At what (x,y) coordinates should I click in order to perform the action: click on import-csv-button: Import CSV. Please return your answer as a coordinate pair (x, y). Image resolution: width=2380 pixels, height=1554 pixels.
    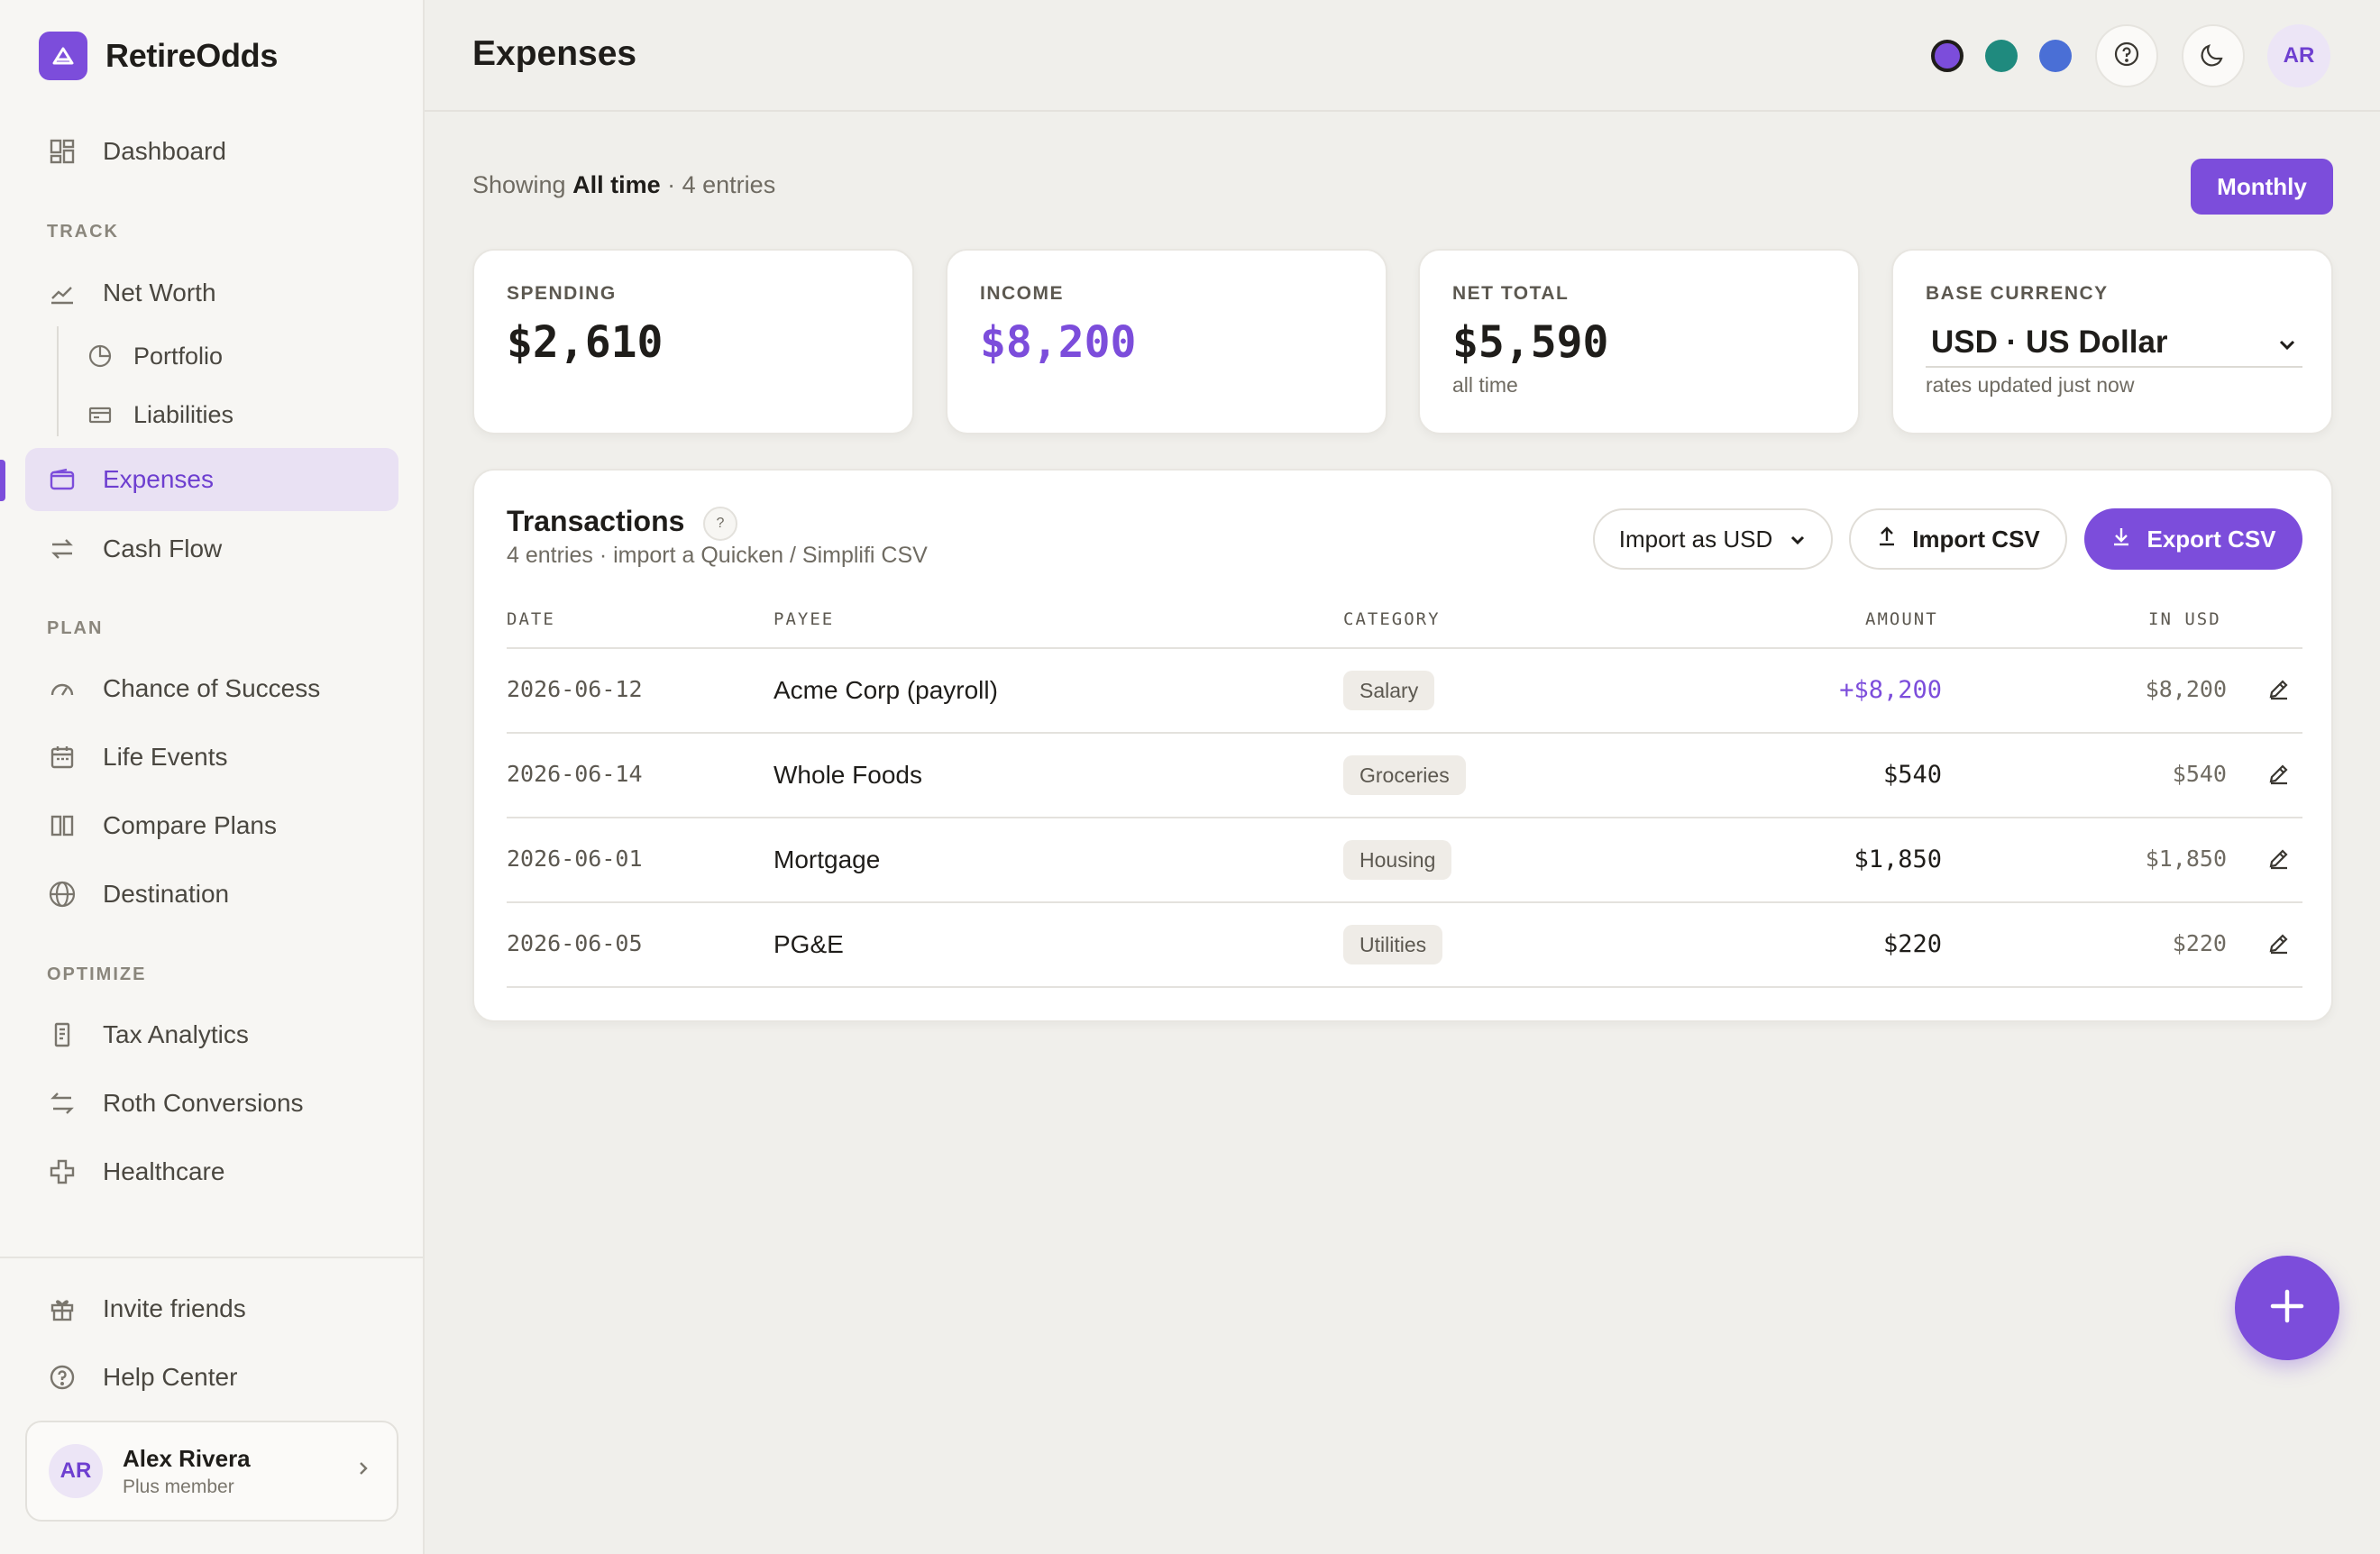
    Looking at the image, I should click on (1958, 539).